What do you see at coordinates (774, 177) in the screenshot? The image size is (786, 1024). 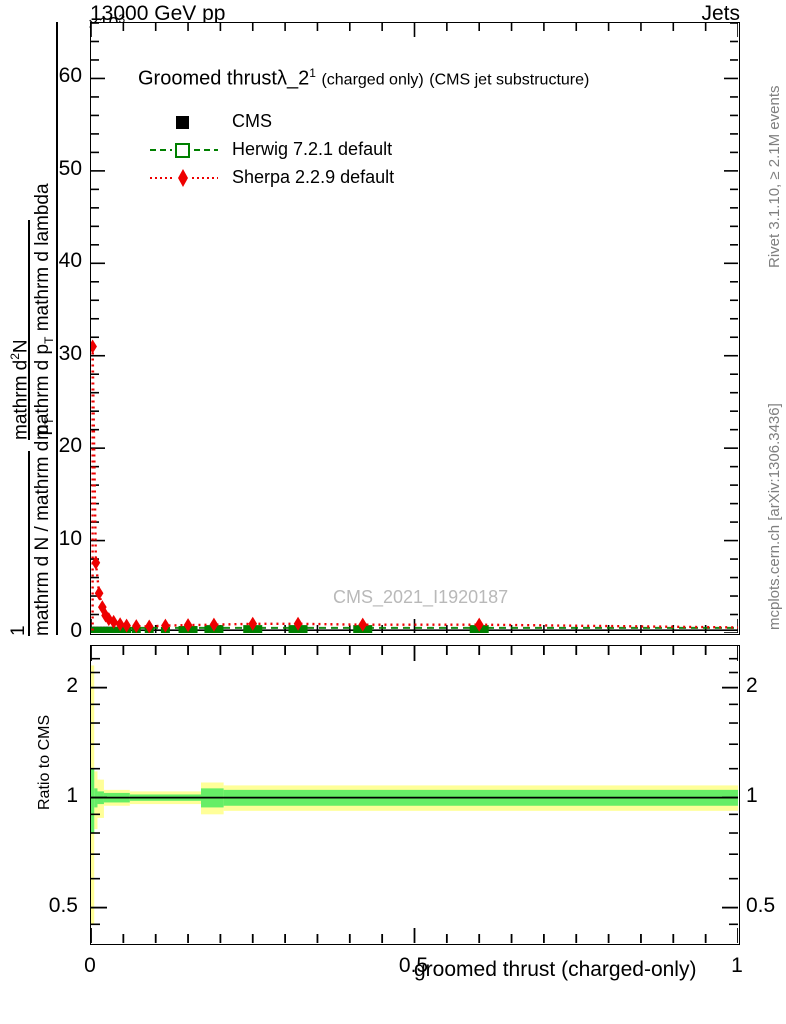 I see `rivet-version-caption: Rivet 3.1.10, ≥ 2.1M events` at bounding box center [774, 177].